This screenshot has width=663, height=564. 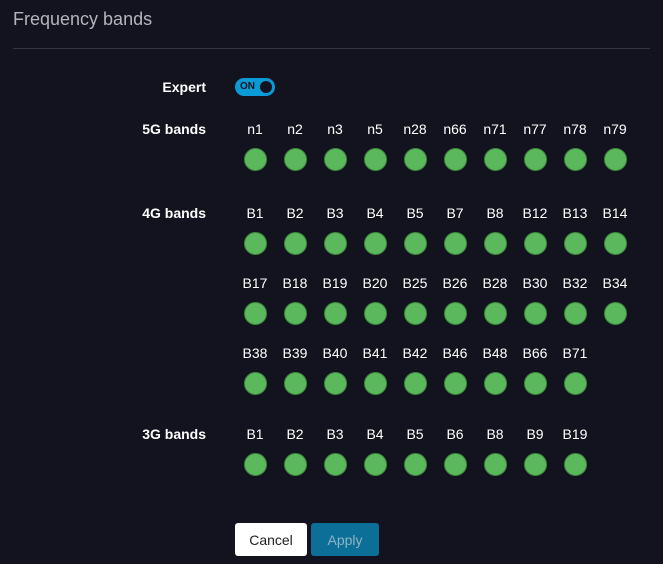 What do you see at coordinates (295, 283) in the screenshot?
I see `band-label: B18` at bounding box center [295, 283].